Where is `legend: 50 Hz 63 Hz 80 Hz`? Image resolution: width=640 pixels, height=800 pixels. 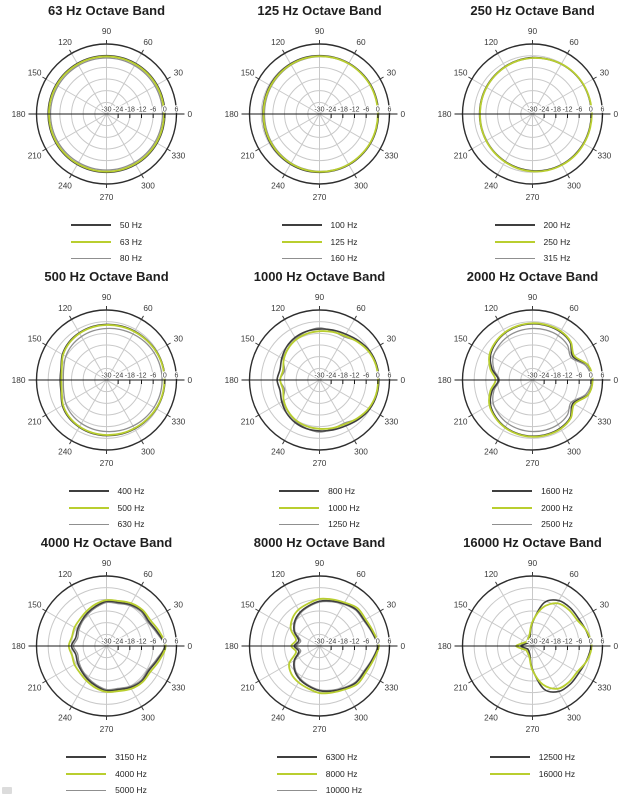
legend: 50 Hz 63 Hz 80 Hz is located at coordinates (106, 241).